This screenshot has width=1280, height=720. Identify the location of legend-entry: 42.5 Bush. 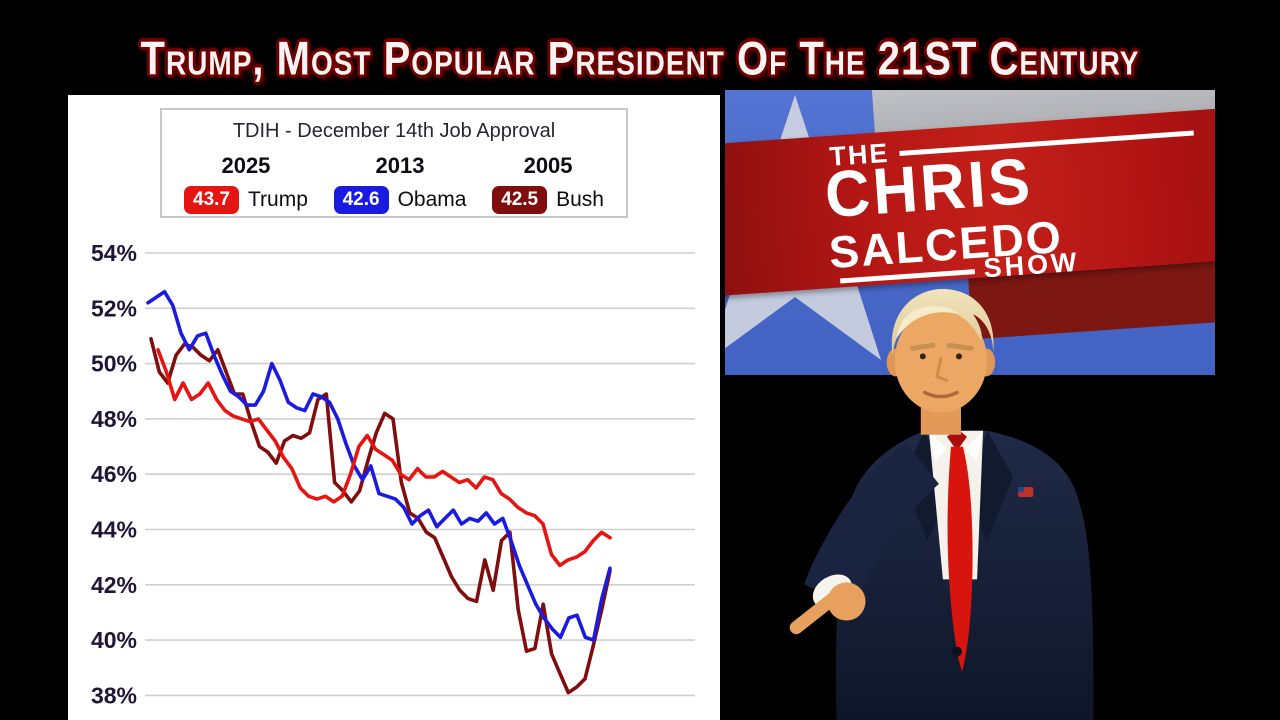
(548, 200).